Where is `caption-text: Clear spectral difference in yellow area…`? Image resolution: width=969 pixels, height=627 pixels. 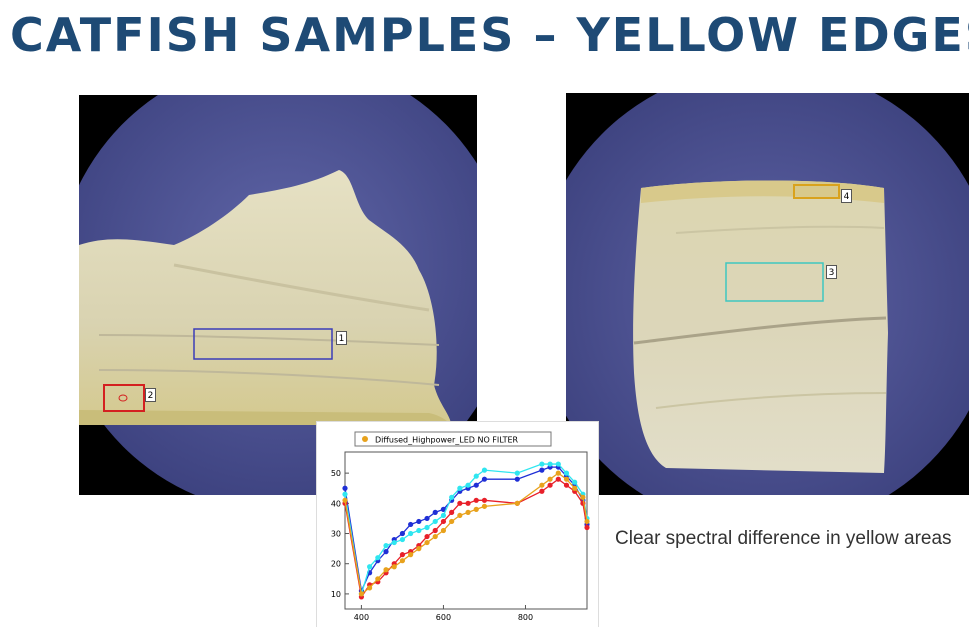 caption-text: Clear spectral difference in yellow area… is located at coordinates (783, 538).